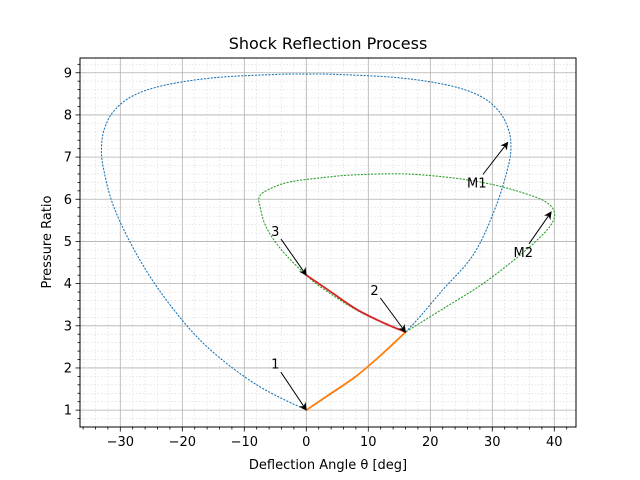 The width and height of the screenshot is (640, 480). What do you see at coordinates (524, 253) in the screenshot?
I see `annotation-label: M2` at bounding box center [524, 253].